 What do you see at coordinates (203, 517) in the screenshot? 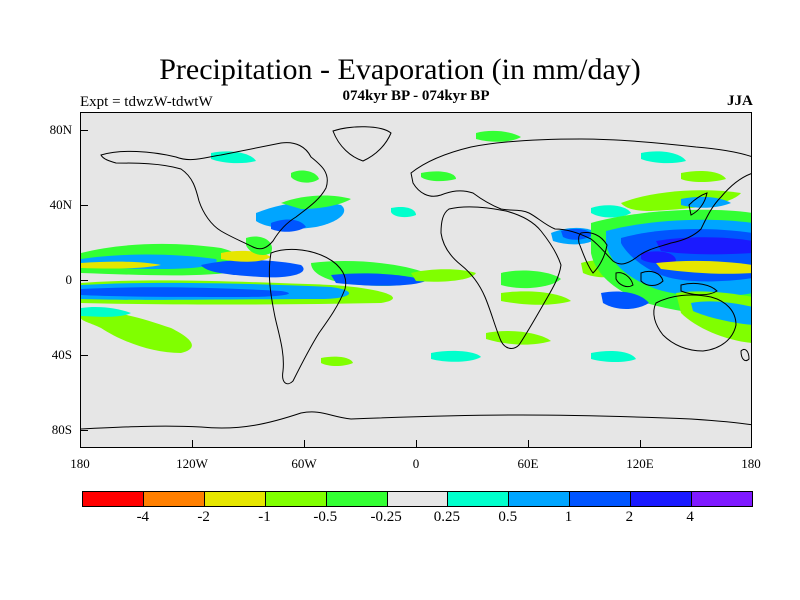
I see `colorbar-label: -2` at bounding box center [203, 517].